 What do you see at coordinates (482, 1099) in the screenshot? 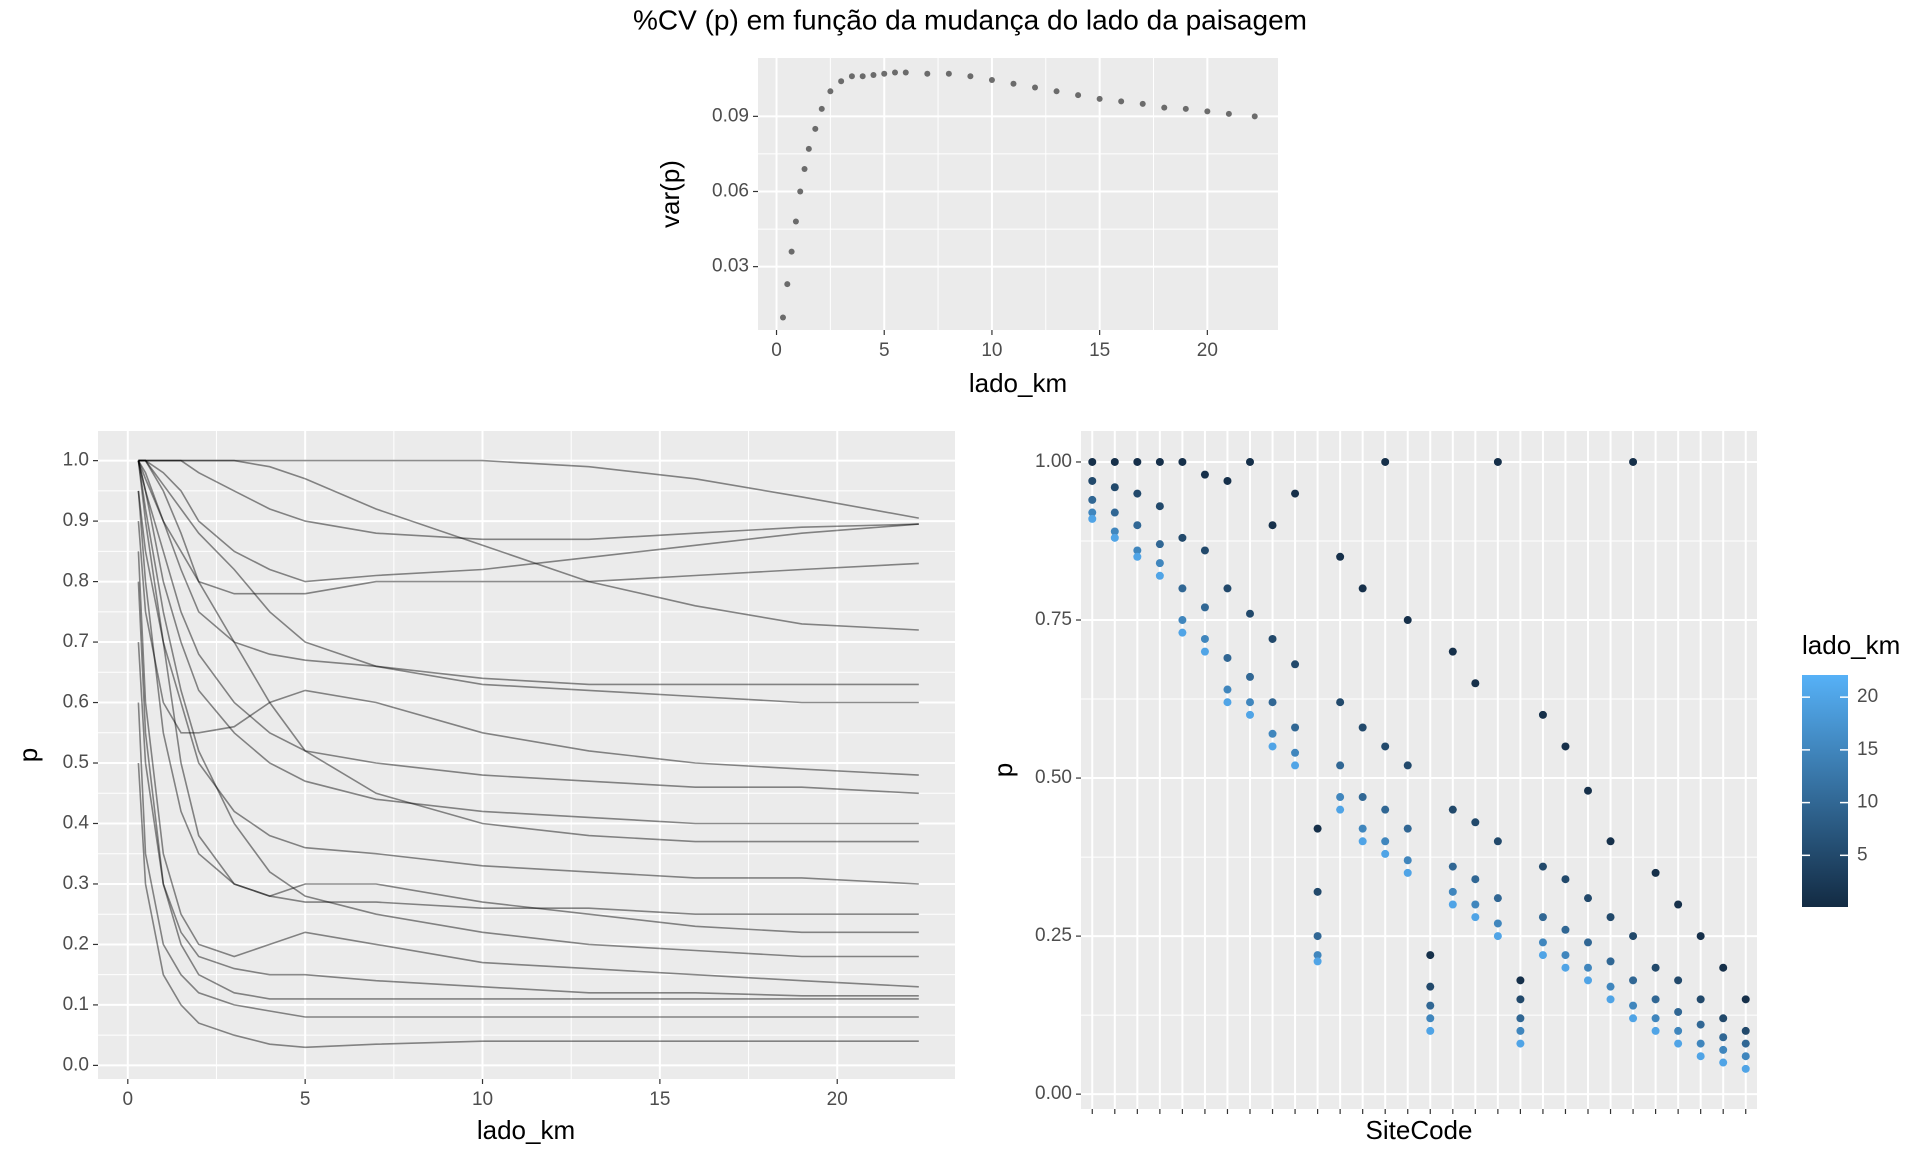
I see `x-tick-label: 10` at bounding box center [482, 1099].